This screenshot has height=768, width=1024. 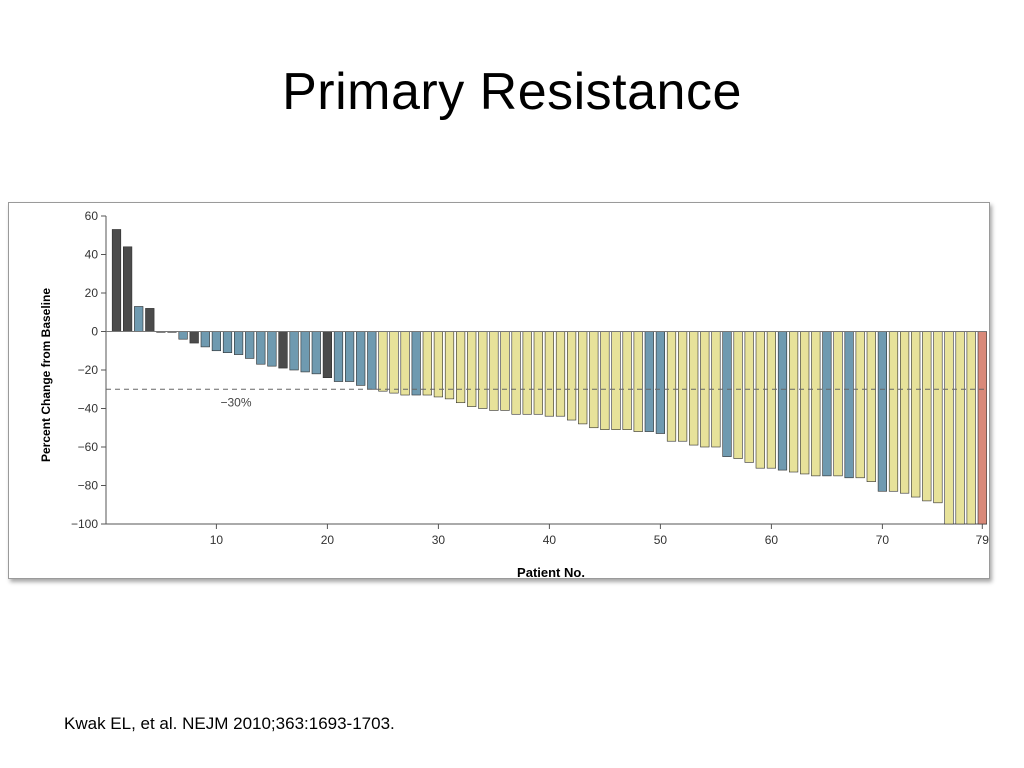 I want to click on y-tick-label: 40, so click(x=92, y=255).